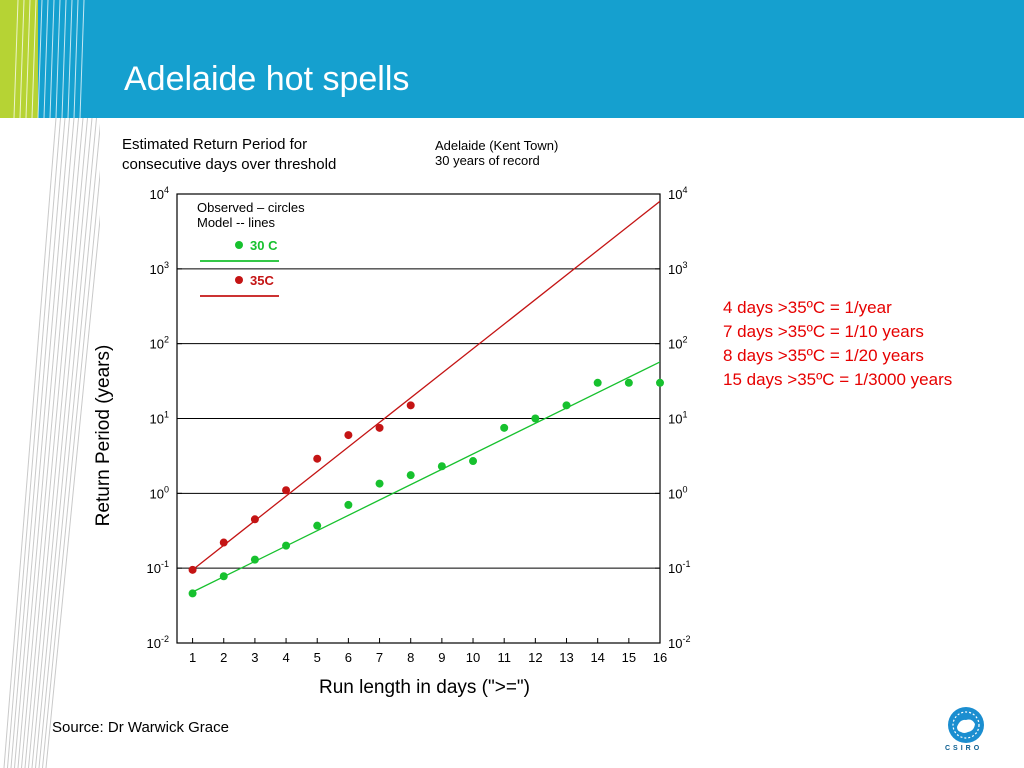 This screenshot has height=768, width=1024. Describe the element at coordinates (677, 343) in the screenshot. I see `y-tick-label-right: 10²` at that location.